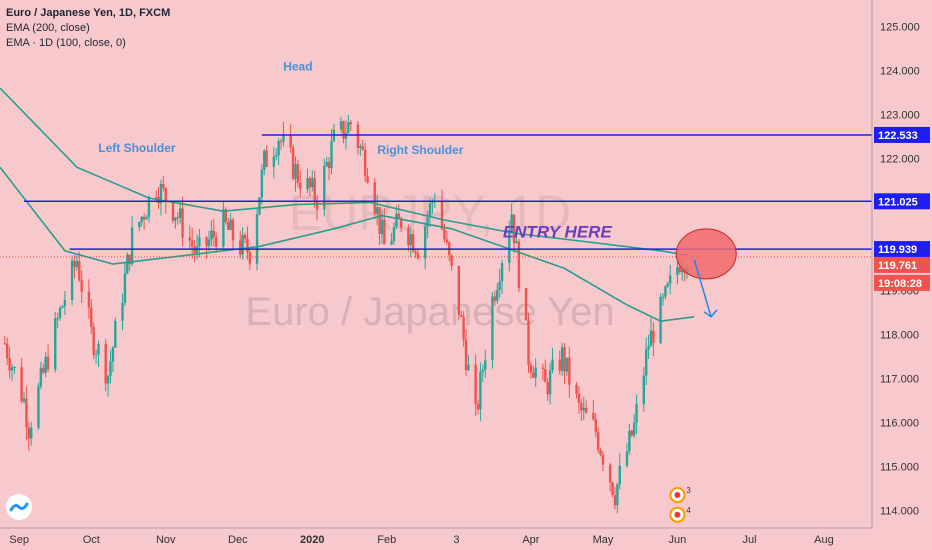 The image size is (932, 550). What do you see at coordinates (48, 28) in the screenshot?
I see `indicator-ema-200: EMA (200, close)` at bounding box center [48, 28].